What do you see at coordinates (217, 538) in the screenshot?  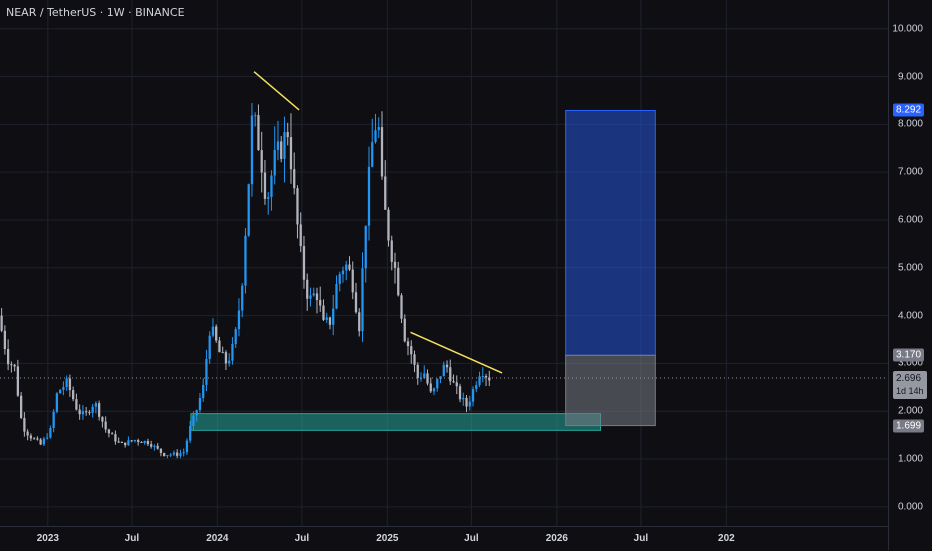 I see `time-tick: 2024` at bounding box center [217, 538].